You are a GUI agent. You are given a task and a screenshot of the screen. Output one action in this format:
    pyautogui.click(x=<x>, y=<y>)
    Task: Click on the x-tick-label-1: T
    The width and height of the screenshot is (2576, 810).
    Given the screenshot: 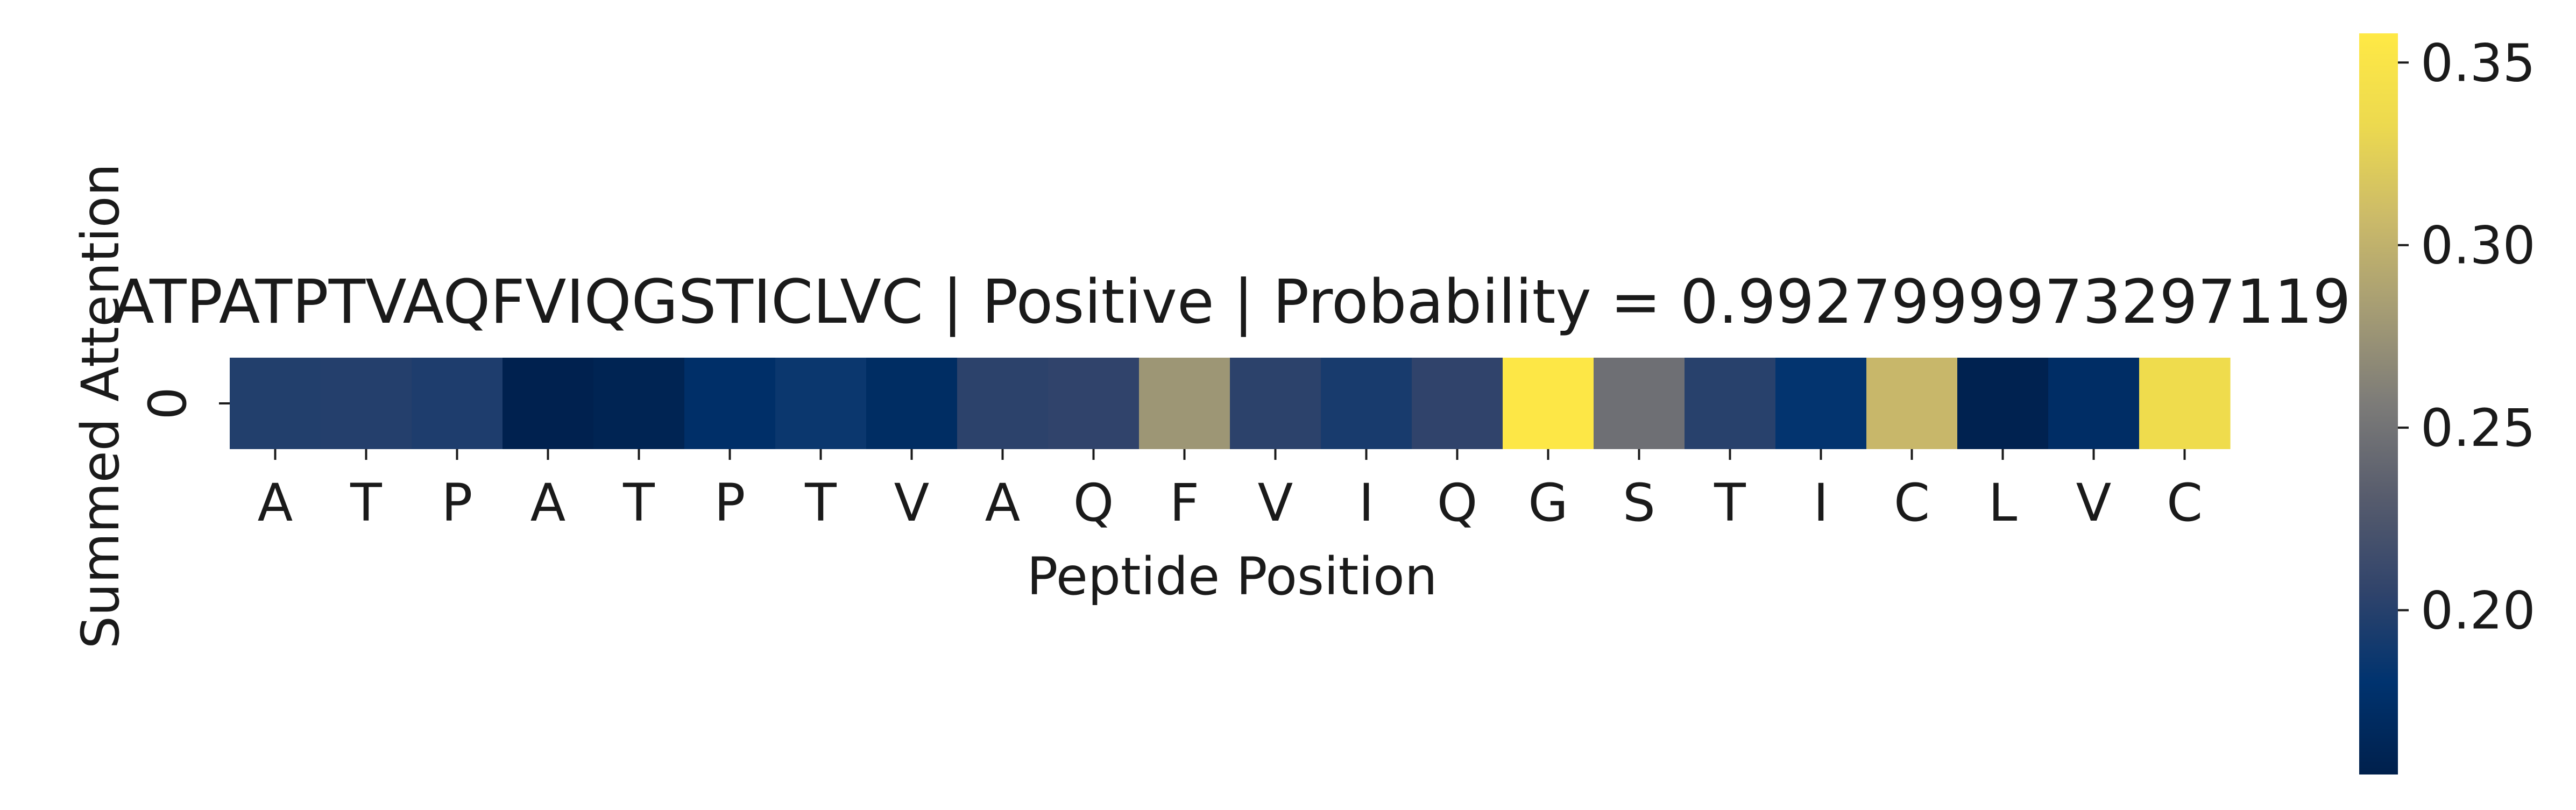 What is the action you would take?
    pyautogui.click(x=366, y=503)
    